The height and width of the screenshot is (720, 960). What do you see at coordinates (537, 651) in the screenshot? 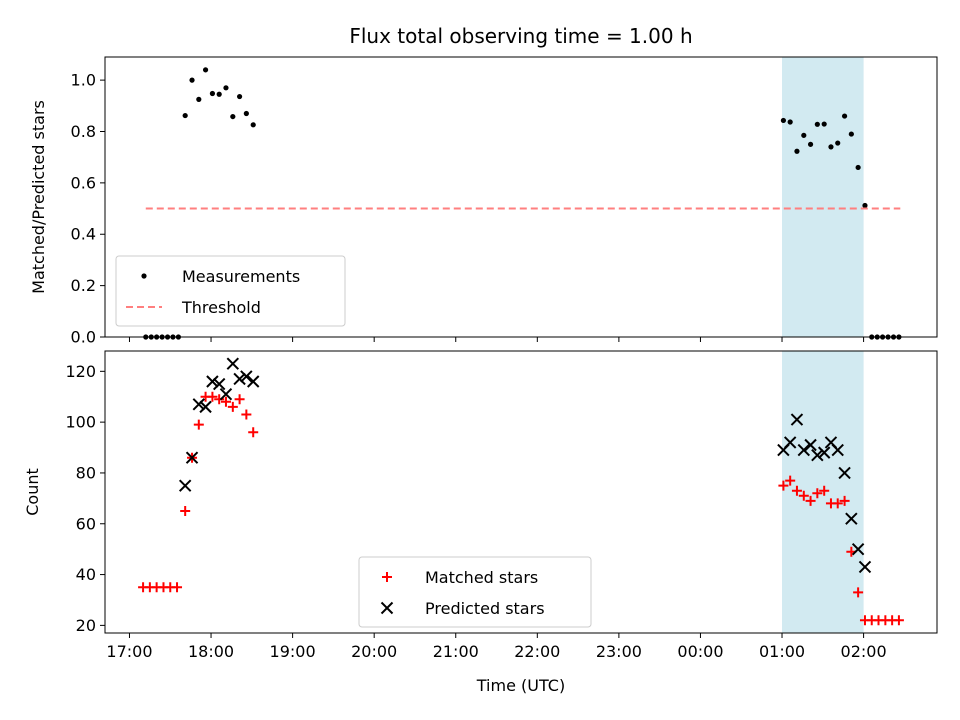
I see `x-tick-label: 22:00` at bounding box center [537, 651].